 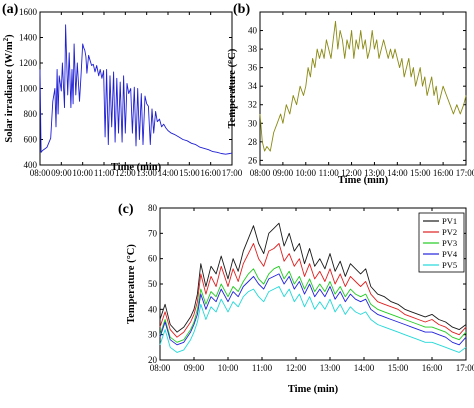 I want to click on y-tick-label: 20, so click(x=153, y=360).